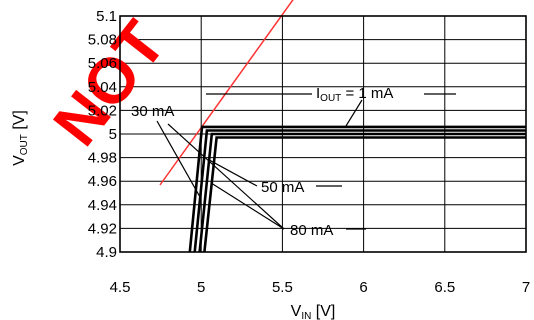  Describe the element at coordinates (306, 315) in the screenshot. I see `x-axis-title-sub: IN` at that location.